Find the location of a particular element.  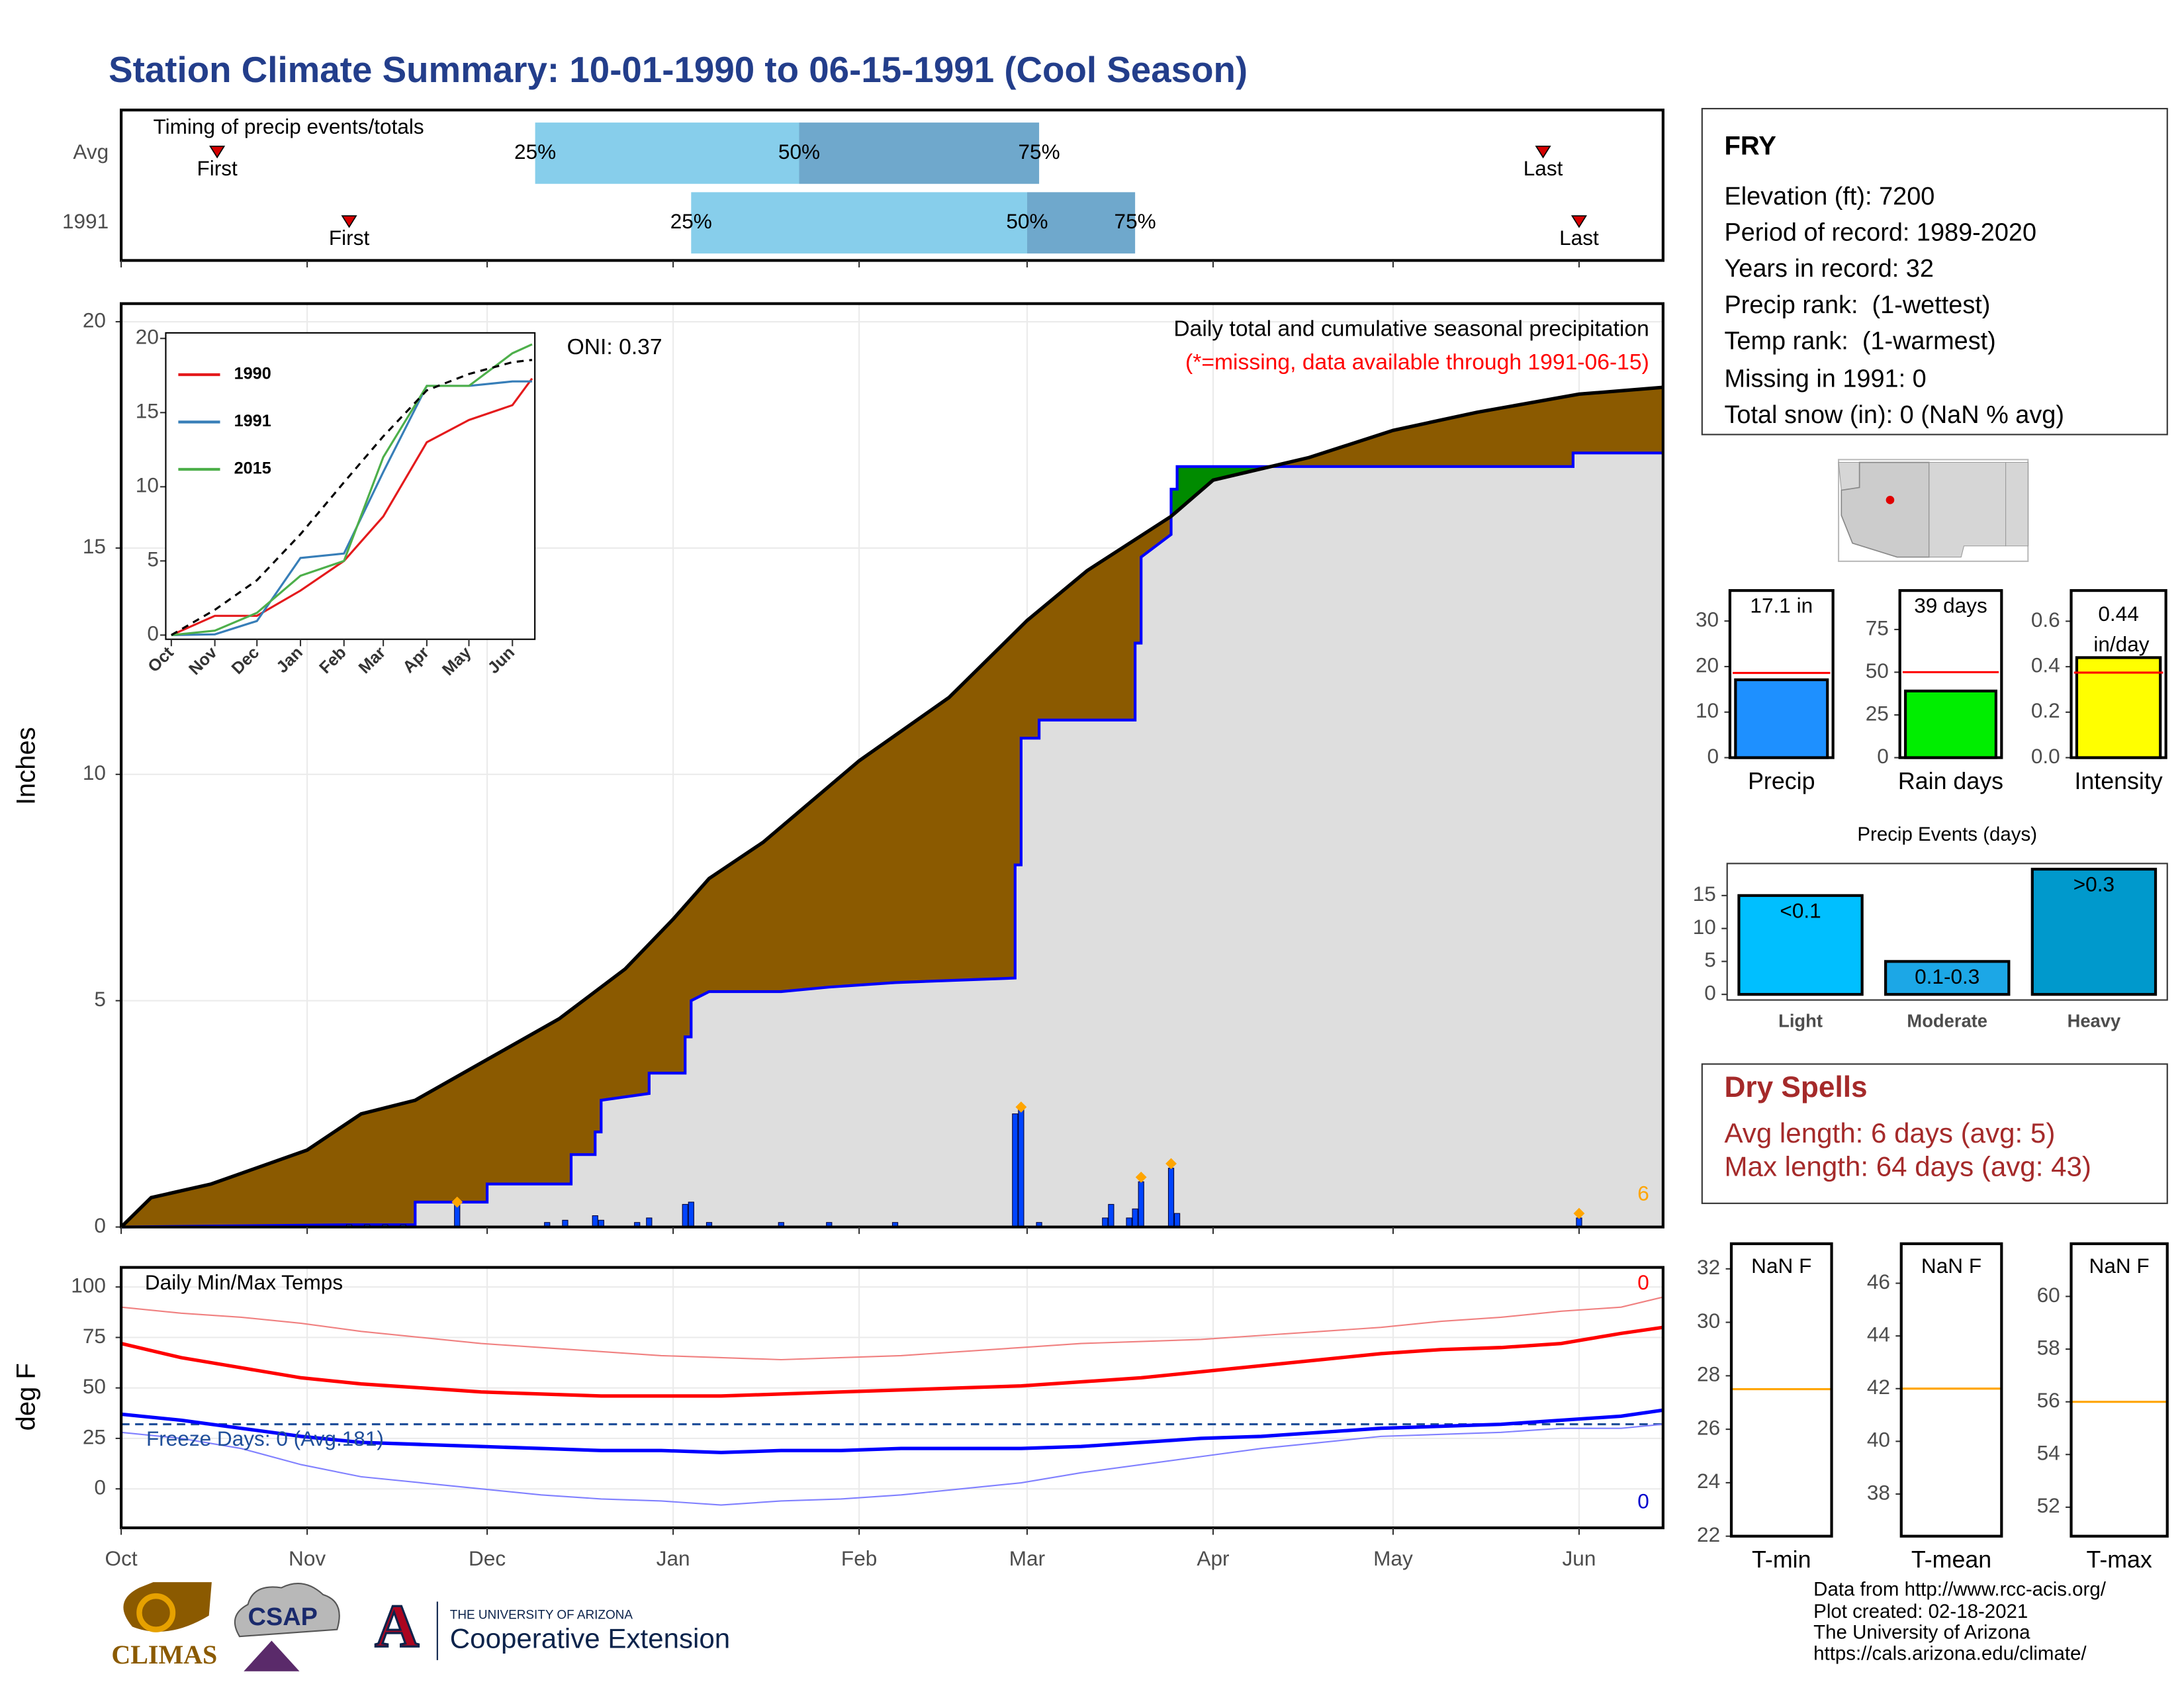

bar-label: <0.1 is located at coordinates (1800, 910).